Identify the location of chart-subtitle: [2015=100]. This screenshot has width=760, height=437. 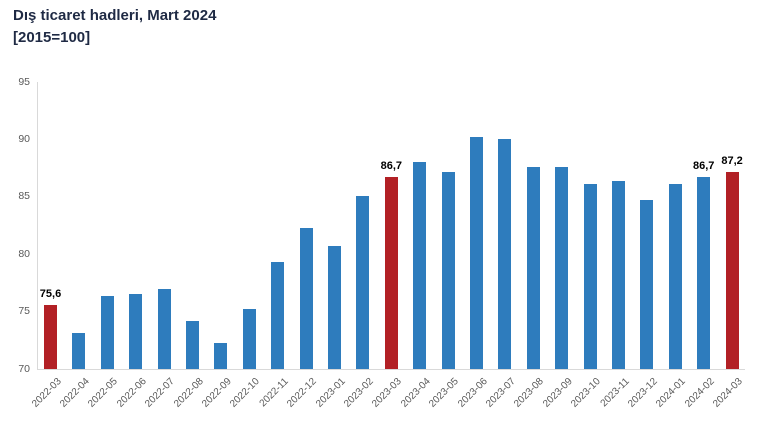
(52, 37).